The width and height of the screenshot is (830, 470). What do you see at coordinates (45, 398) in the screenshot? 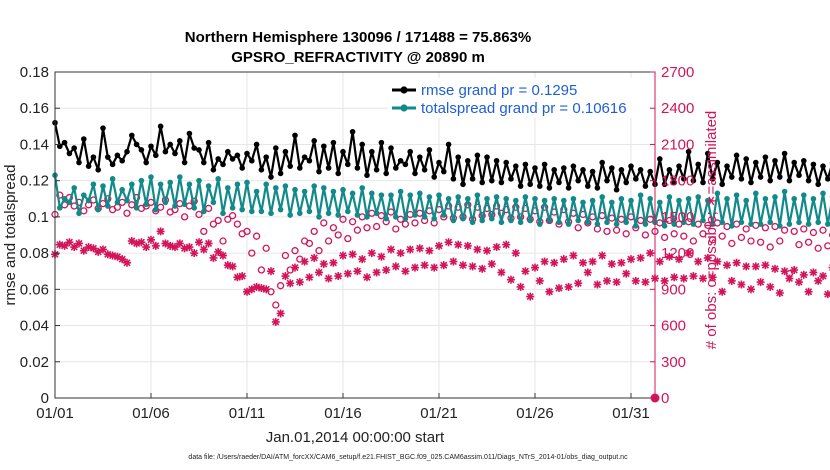
I see `y-left-tick-label: 0` at bounding box center [45, 398].